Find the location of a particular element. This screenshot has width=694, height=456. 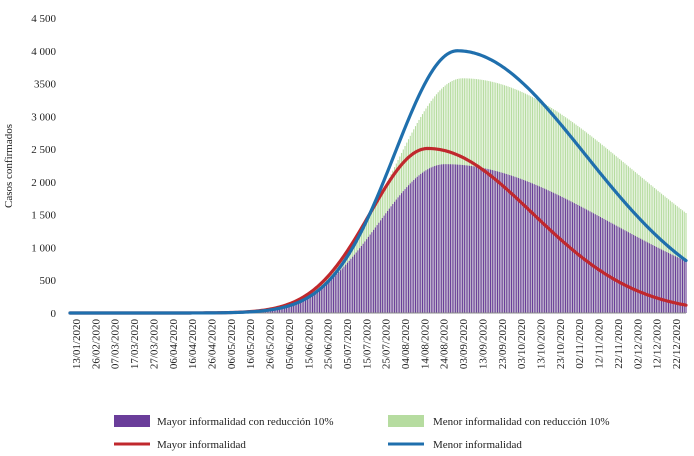

legend-label-menor: Menor informalidad is located at coordinates (477, 445).